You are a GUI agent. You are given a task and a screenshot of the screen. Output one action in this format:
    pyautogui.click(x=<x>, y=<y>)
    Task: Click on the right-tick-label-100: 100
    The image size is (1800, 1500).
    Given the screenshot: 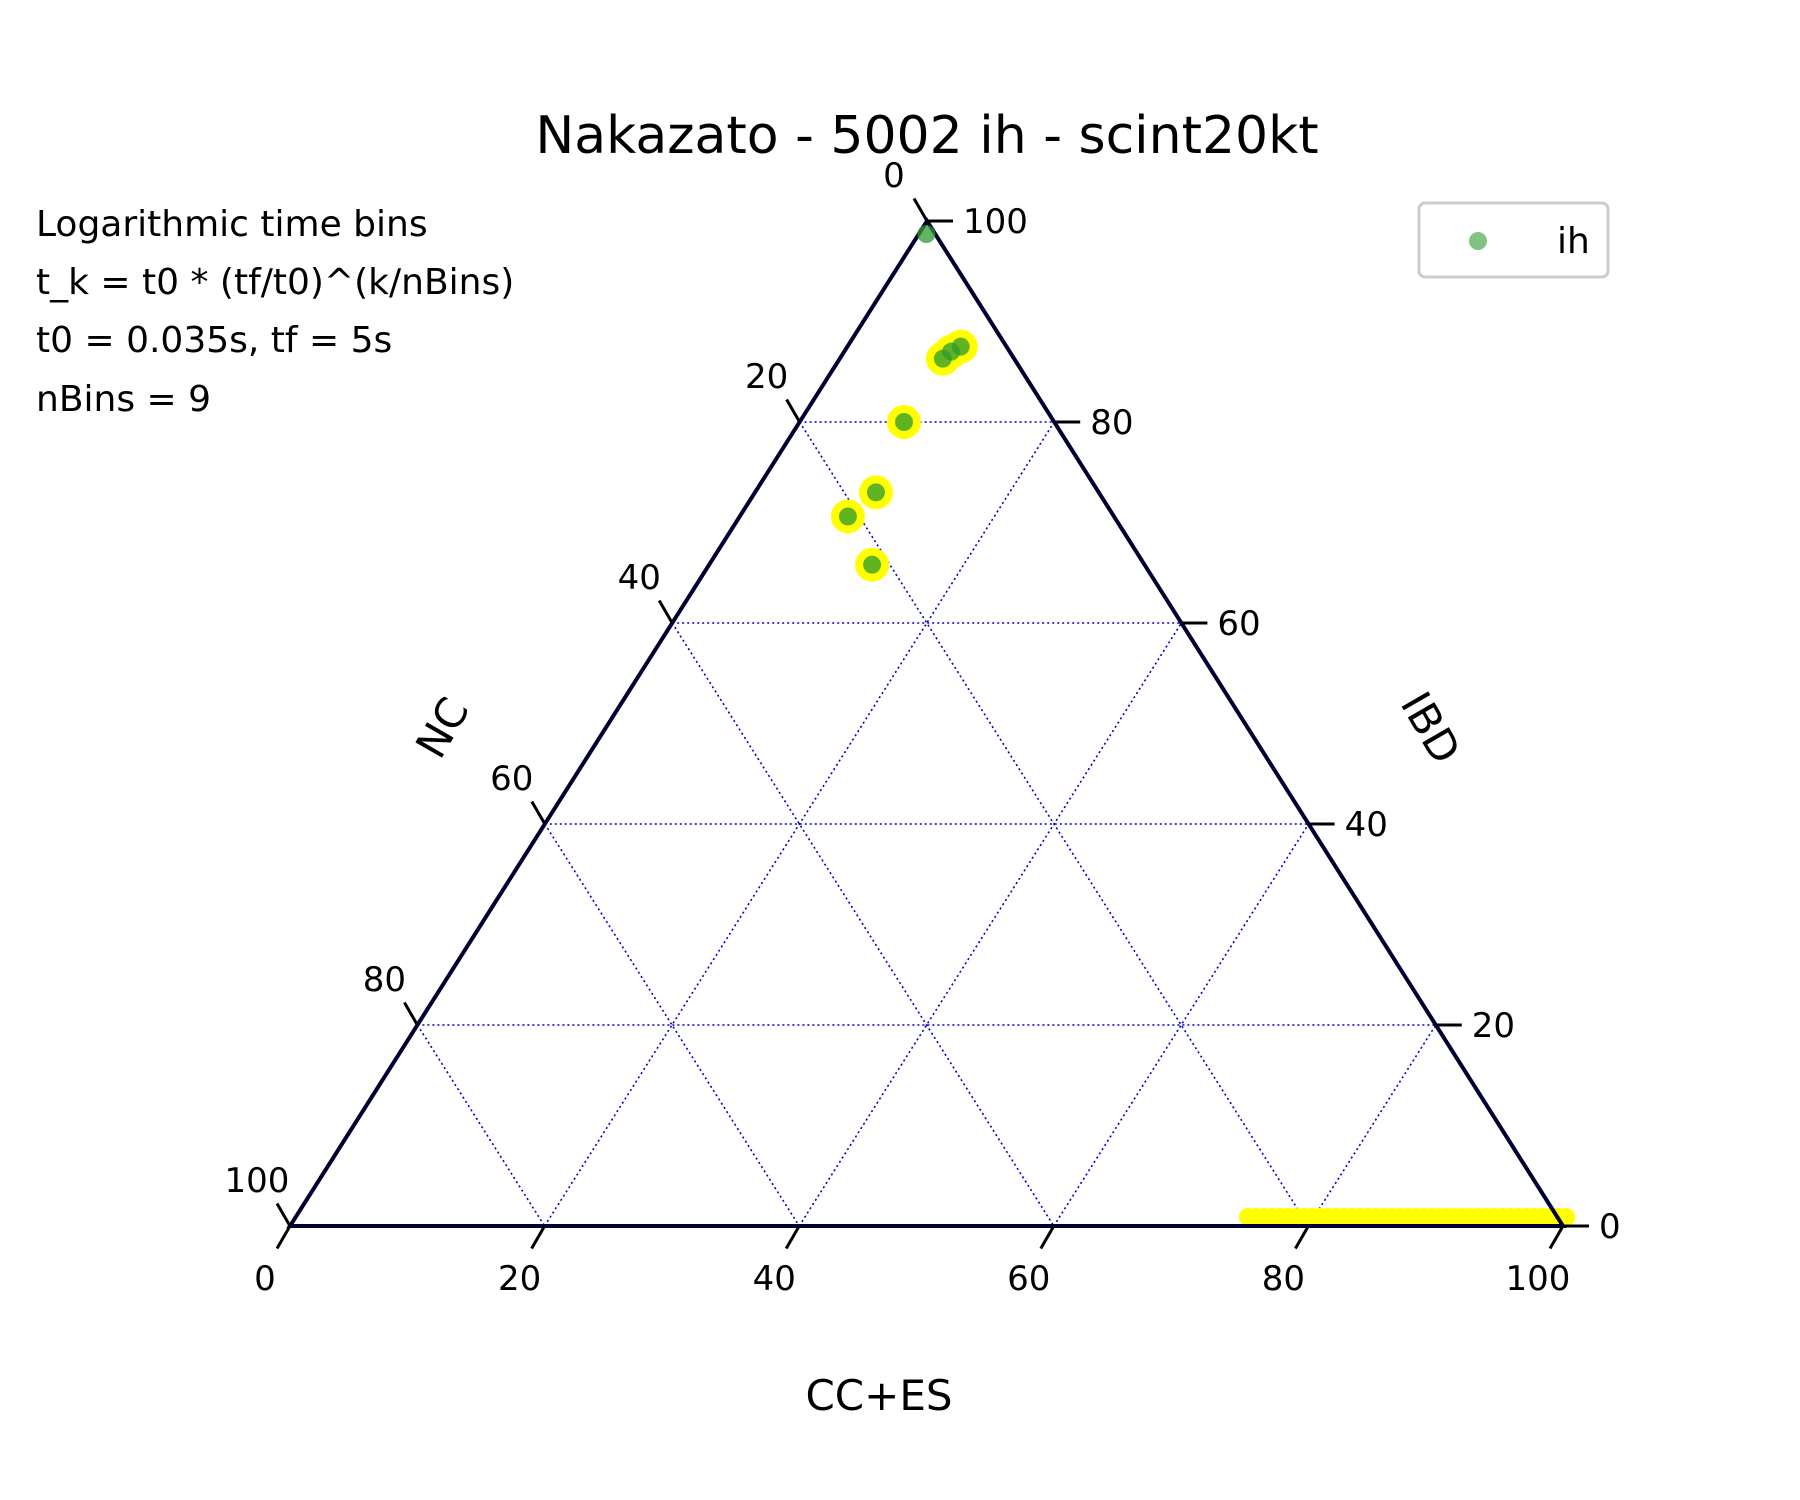 What is the action you would take?
    pyautogui.click(x=995, y=222)
    